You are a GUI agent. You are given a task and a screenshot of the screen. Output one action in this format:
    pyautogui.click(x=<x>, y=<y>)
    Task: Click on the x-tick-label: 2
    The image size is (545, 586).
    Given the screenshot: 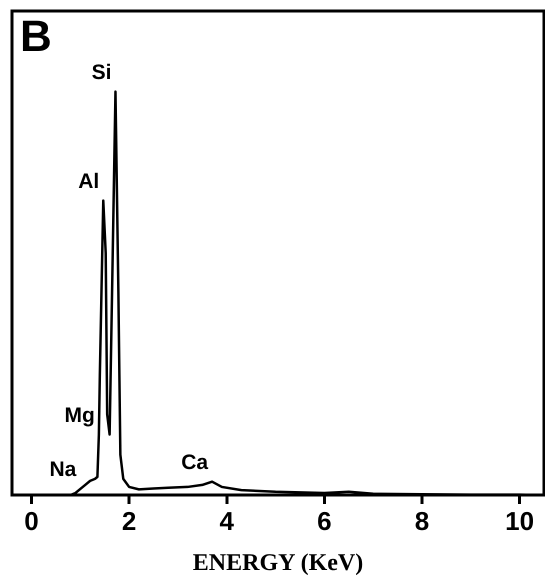 What is the action you would take?
    pyautogui.click(x=129, y=521)
    